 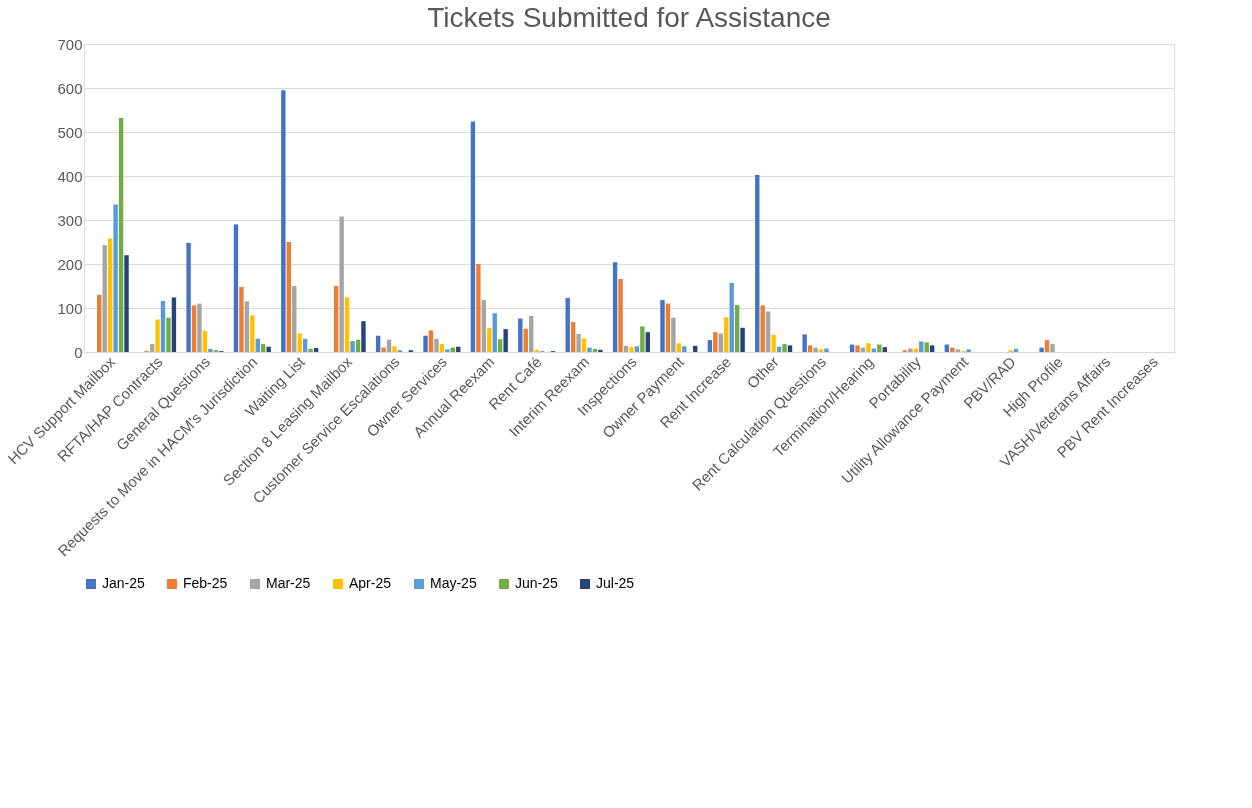 What do you see at coordinates (70, 44) in the screenshot?
I see `y-tick-label: 700` at bounding box center [70, 44].